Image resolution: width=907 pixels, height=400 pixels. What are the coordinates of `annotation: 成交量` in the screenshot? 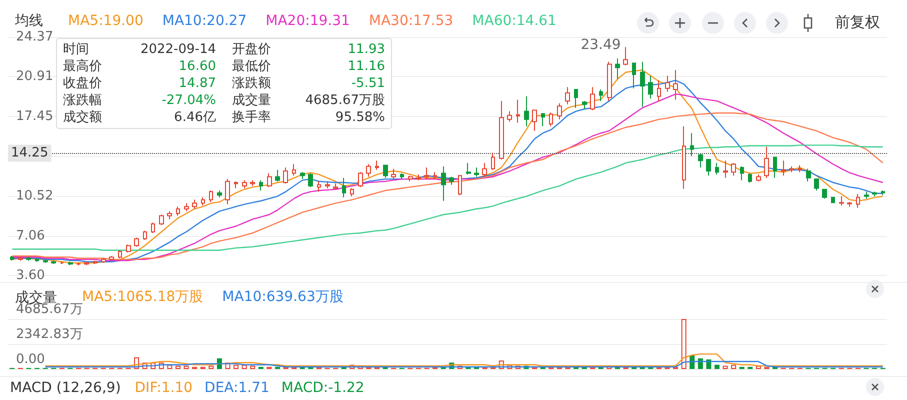 It's located at (251, 100).